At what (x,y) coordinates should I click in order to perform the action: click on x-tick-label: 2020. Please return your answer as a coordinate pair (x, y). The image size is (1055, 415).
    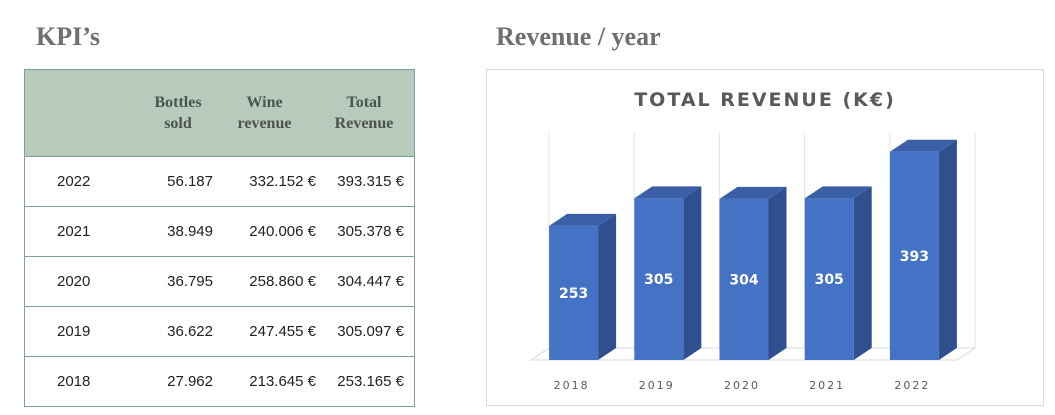
    Looking at the image, I should click on (742, 385).